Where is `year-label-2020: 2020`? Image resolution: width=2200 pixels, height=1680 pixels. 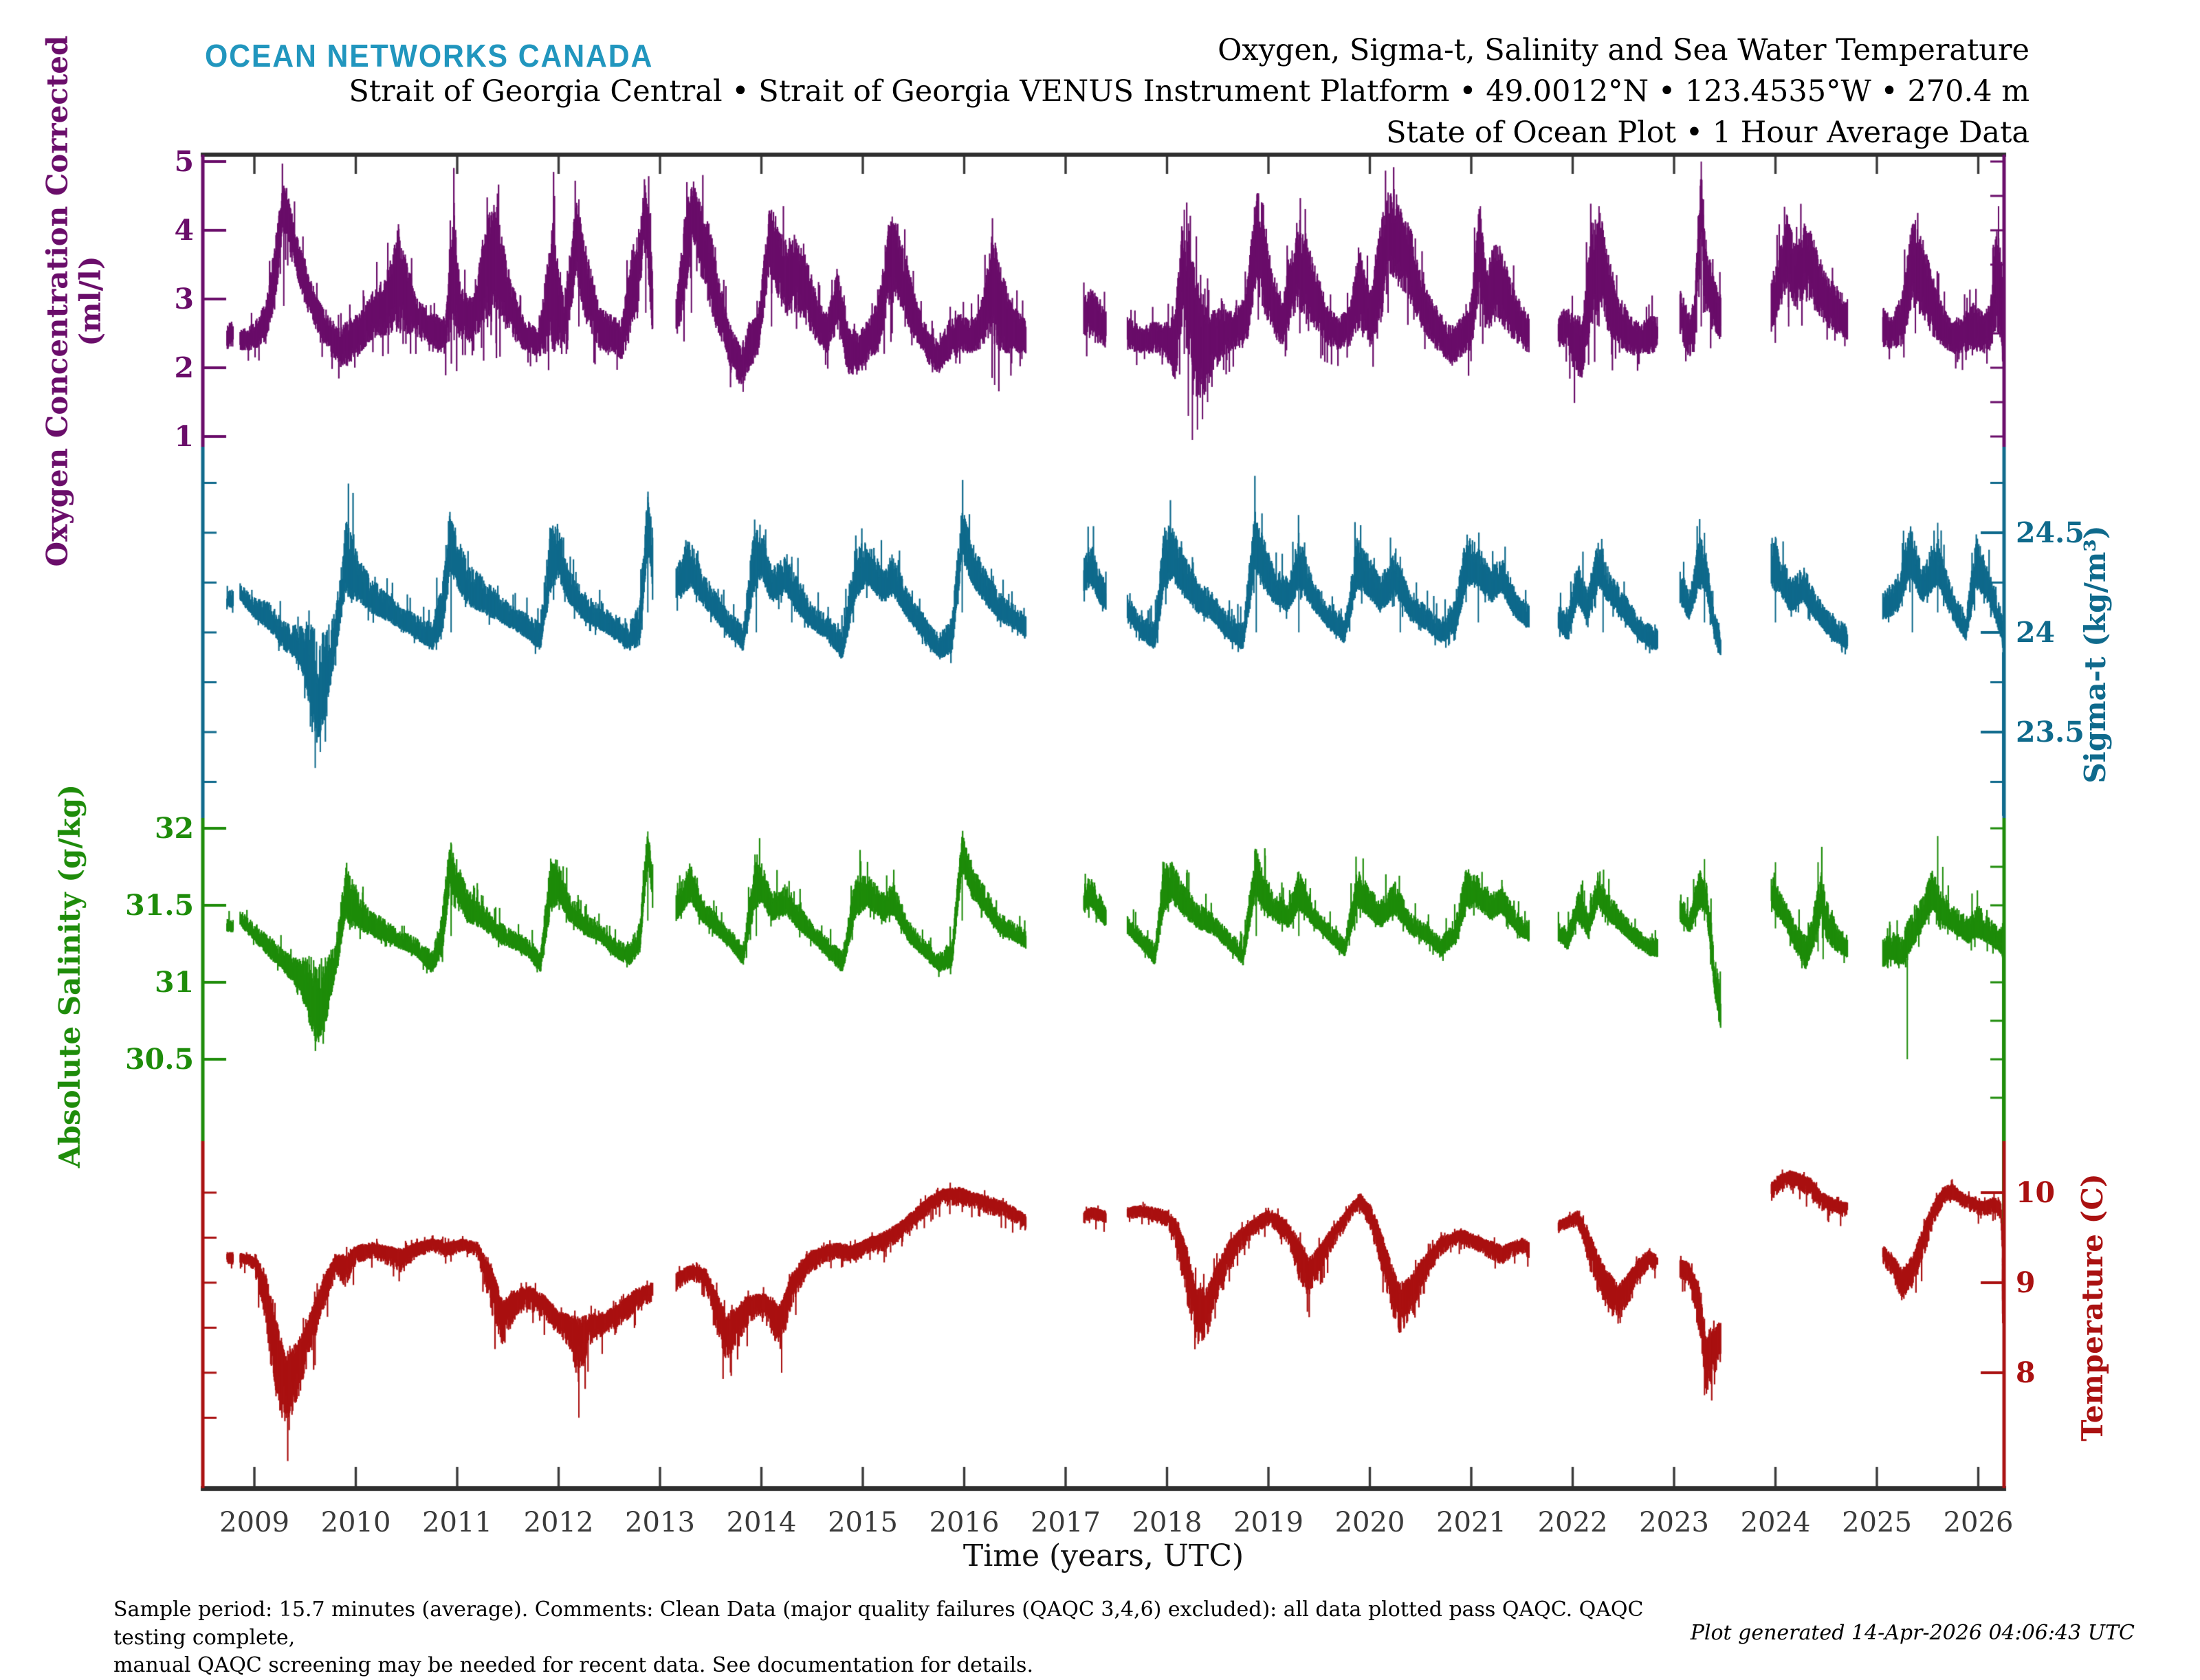
year-label-2020: 2020 is located at coordinates (1369, 1522).